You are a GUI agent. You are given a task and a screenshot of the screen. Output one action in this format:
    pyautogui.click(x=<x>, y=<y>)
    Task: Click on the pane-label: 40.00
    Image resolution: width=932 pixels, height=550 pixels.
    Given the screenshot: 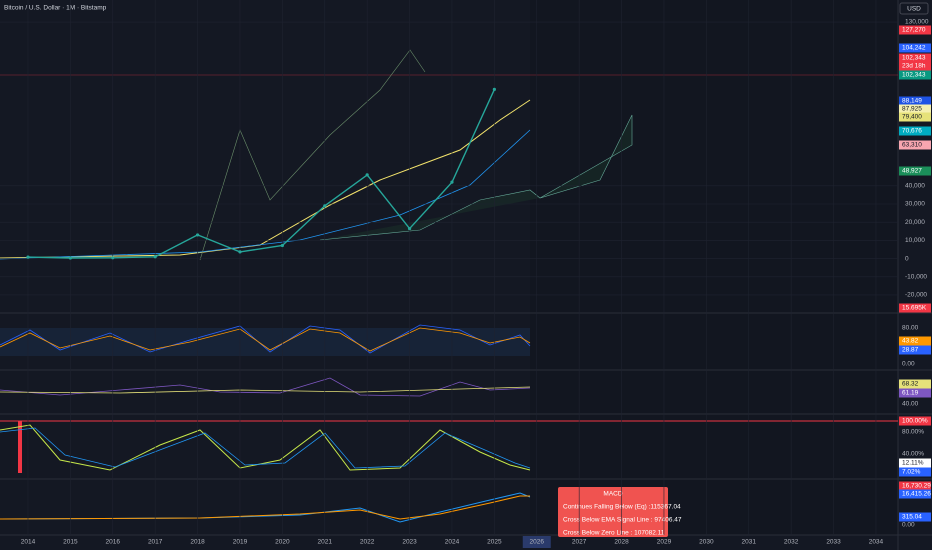 What is the action you would take?
    pyautogui.click(x=910, y=404)
    